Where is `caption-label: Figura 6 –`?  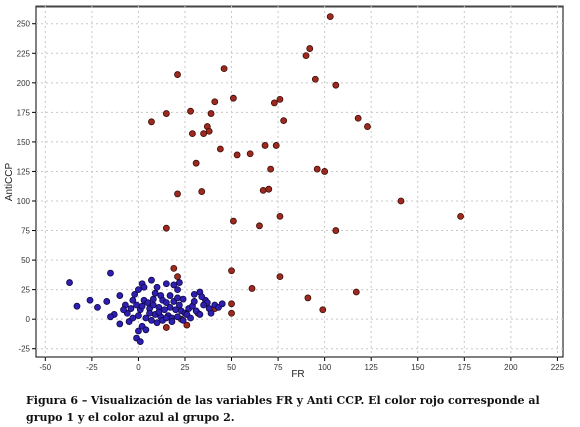
caption-label: Figura 6 – is located at coordinates (57, 400).